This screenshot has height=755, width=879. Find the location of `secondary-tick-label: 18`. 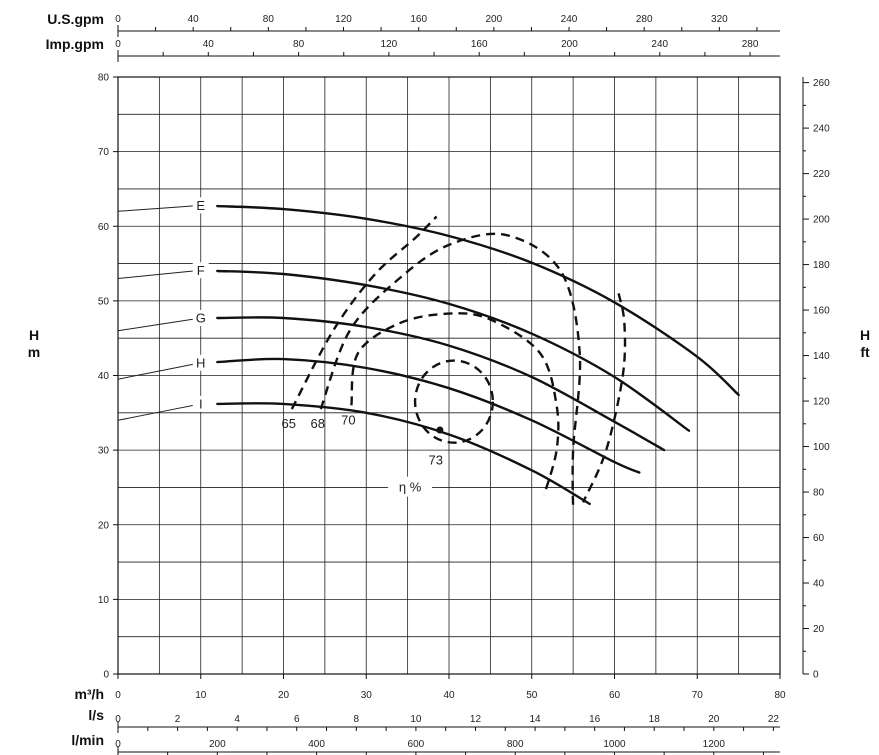

secondary-tick-label: 18 is located at coordinates (655, 719).